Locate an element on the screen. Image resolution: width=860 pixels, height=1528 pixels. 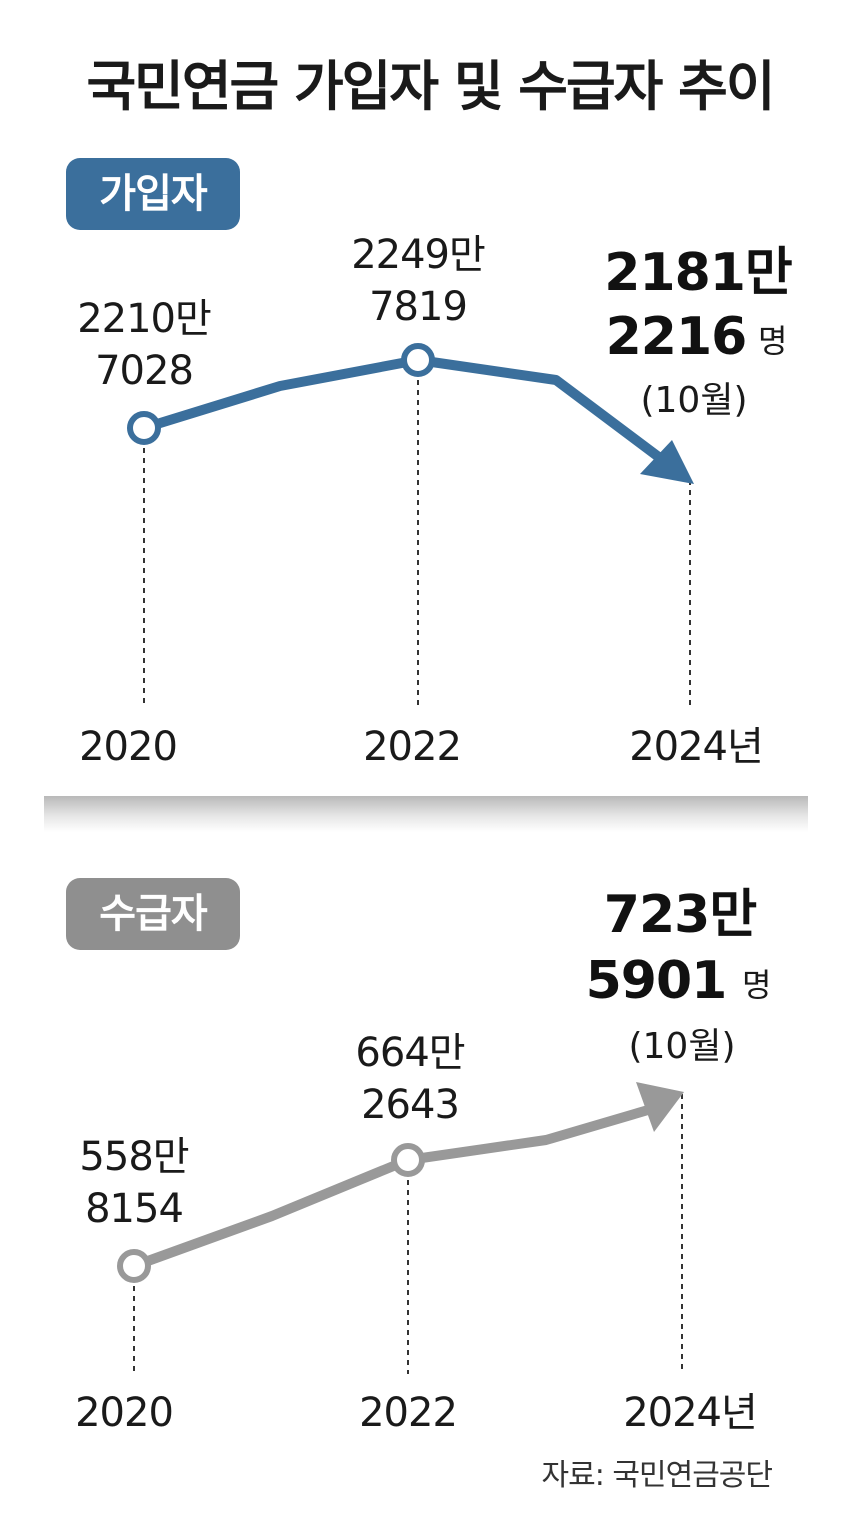
subscribers-arrowhead is located at coordinates (667, 462).